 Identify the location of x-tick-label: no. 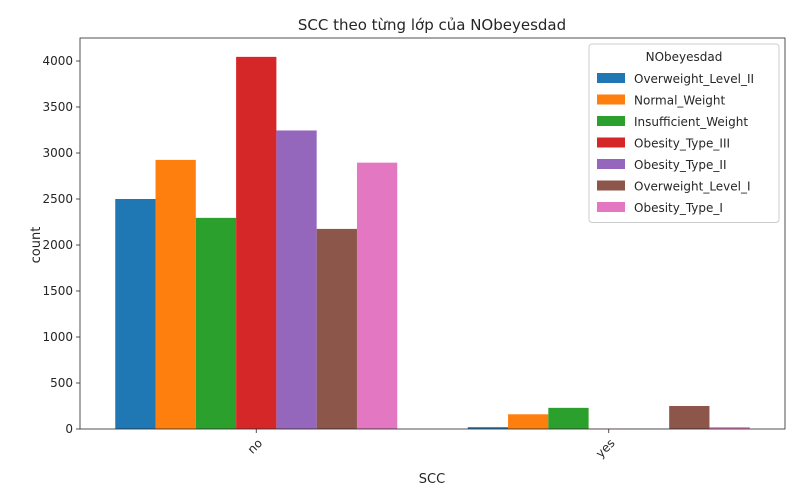
(255, 446).